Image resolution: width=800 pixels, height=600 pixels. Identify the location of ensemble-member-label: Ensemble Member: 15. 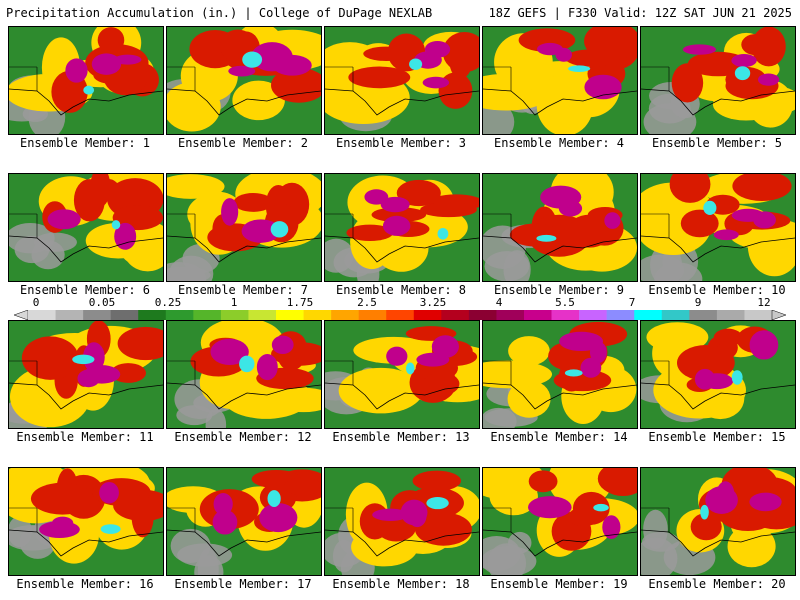
(717, 437).